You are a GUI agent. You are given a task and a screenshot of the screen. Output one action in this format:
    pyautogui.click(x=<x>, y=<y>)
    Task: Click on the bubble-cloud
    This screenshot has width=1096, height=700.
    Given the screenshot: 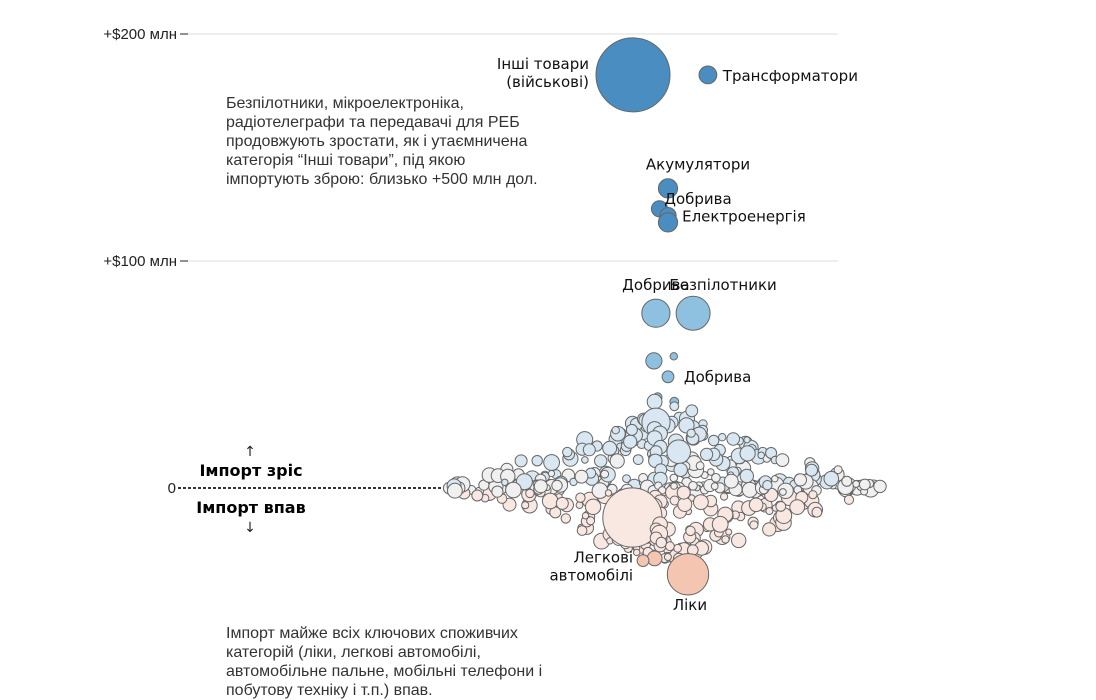 What is the action you would take?
    pyautogui.click(x=664, y=488)
    